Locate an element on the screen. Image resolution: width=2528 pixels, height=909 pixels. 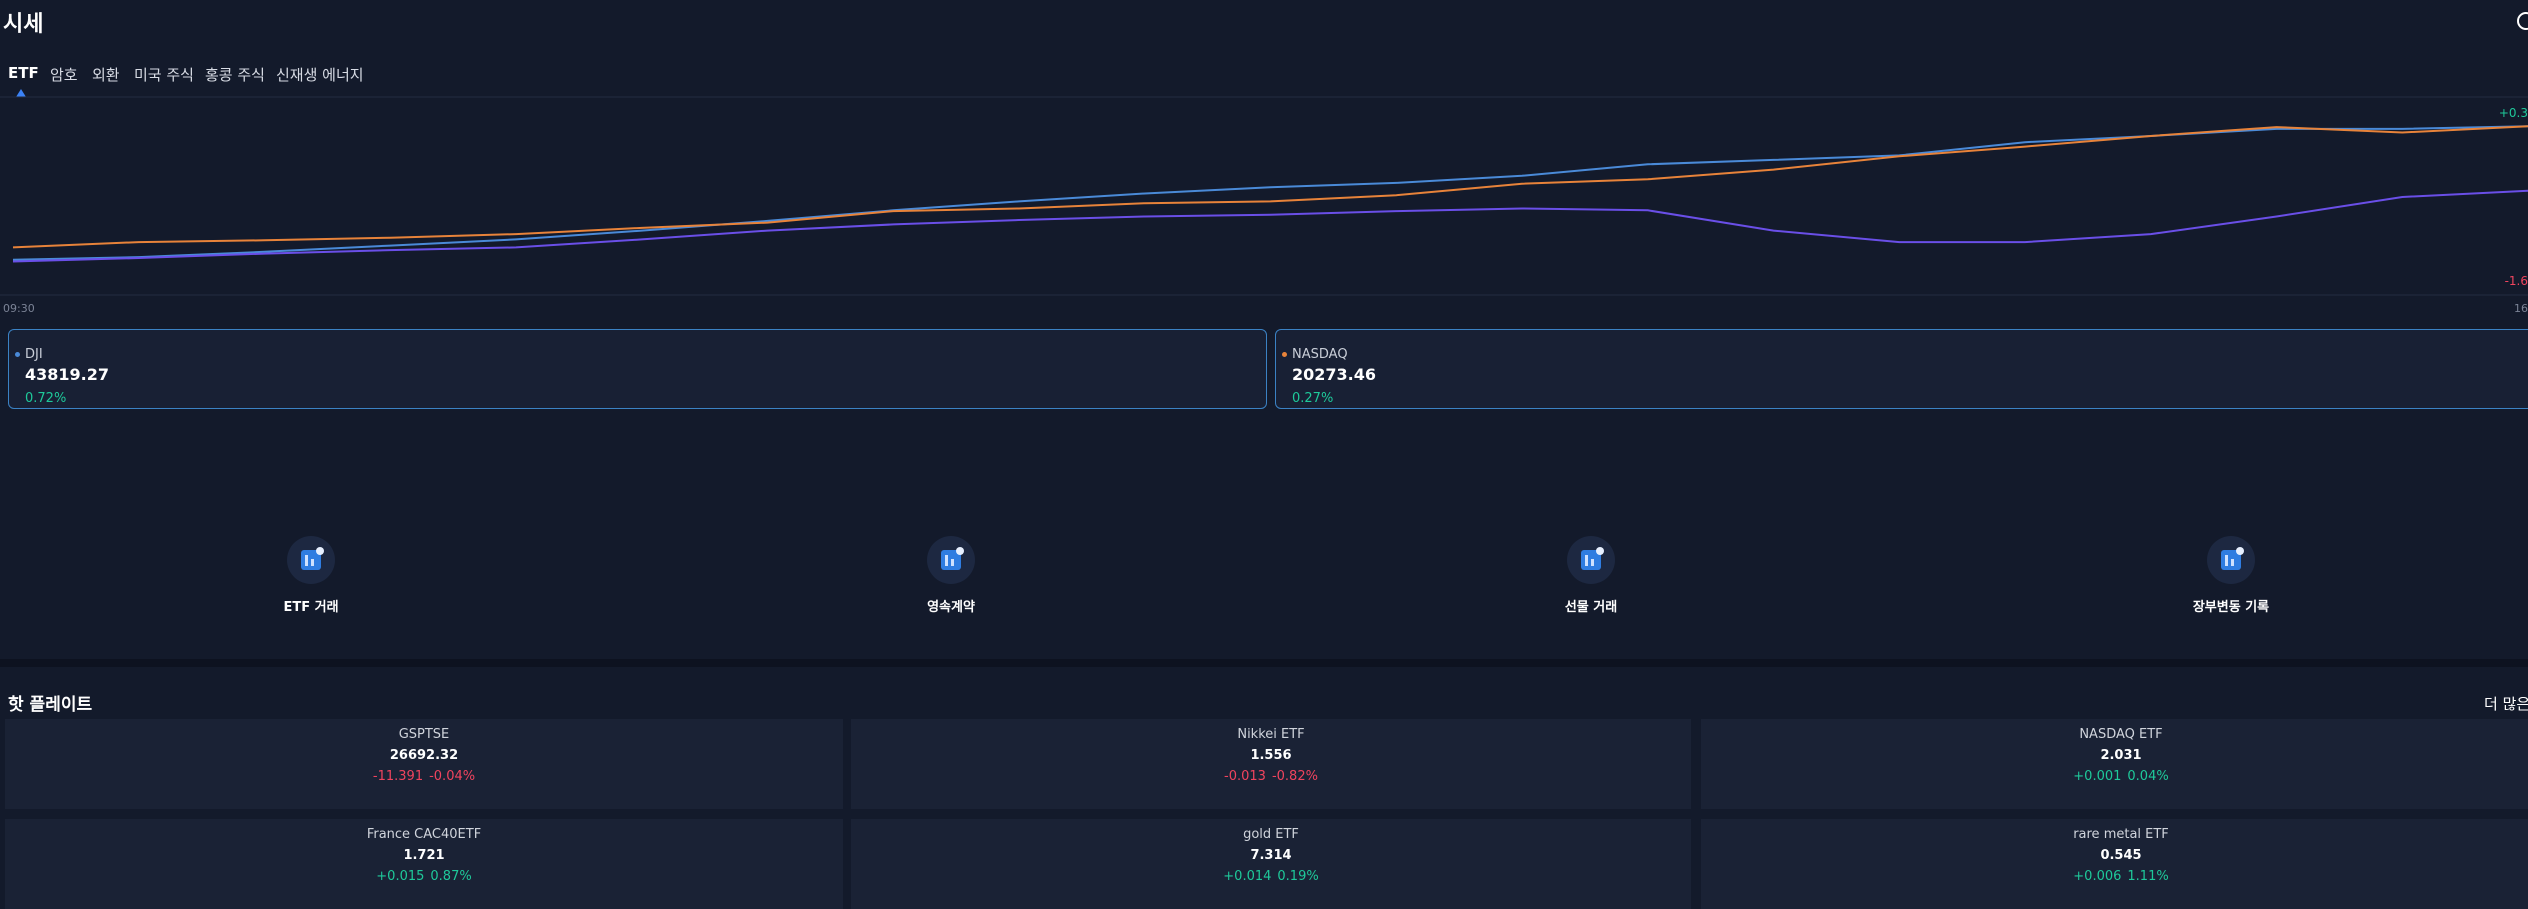
item-name: GSPTSE is located at coordinates (424, 734).